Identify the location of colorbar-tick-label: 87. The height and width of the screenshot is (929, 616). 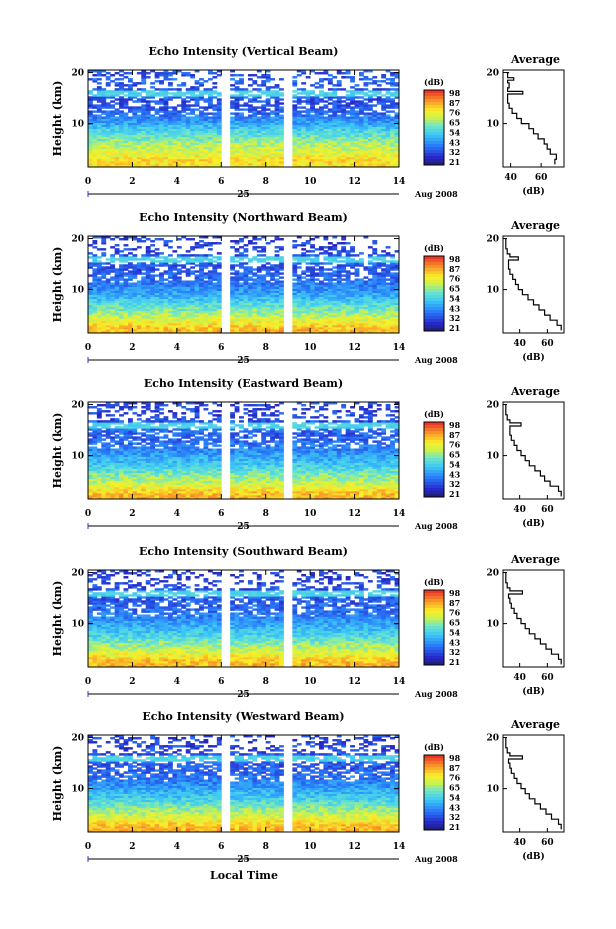
(454, 103).